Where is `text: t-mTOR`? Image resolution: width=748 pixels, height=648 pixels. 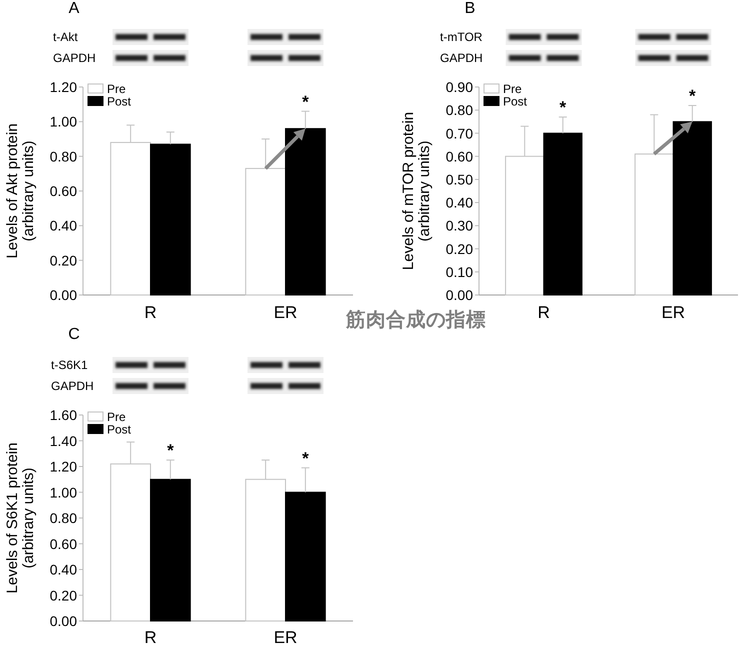
text: t-mTOR is located at coordinates (461, 37).